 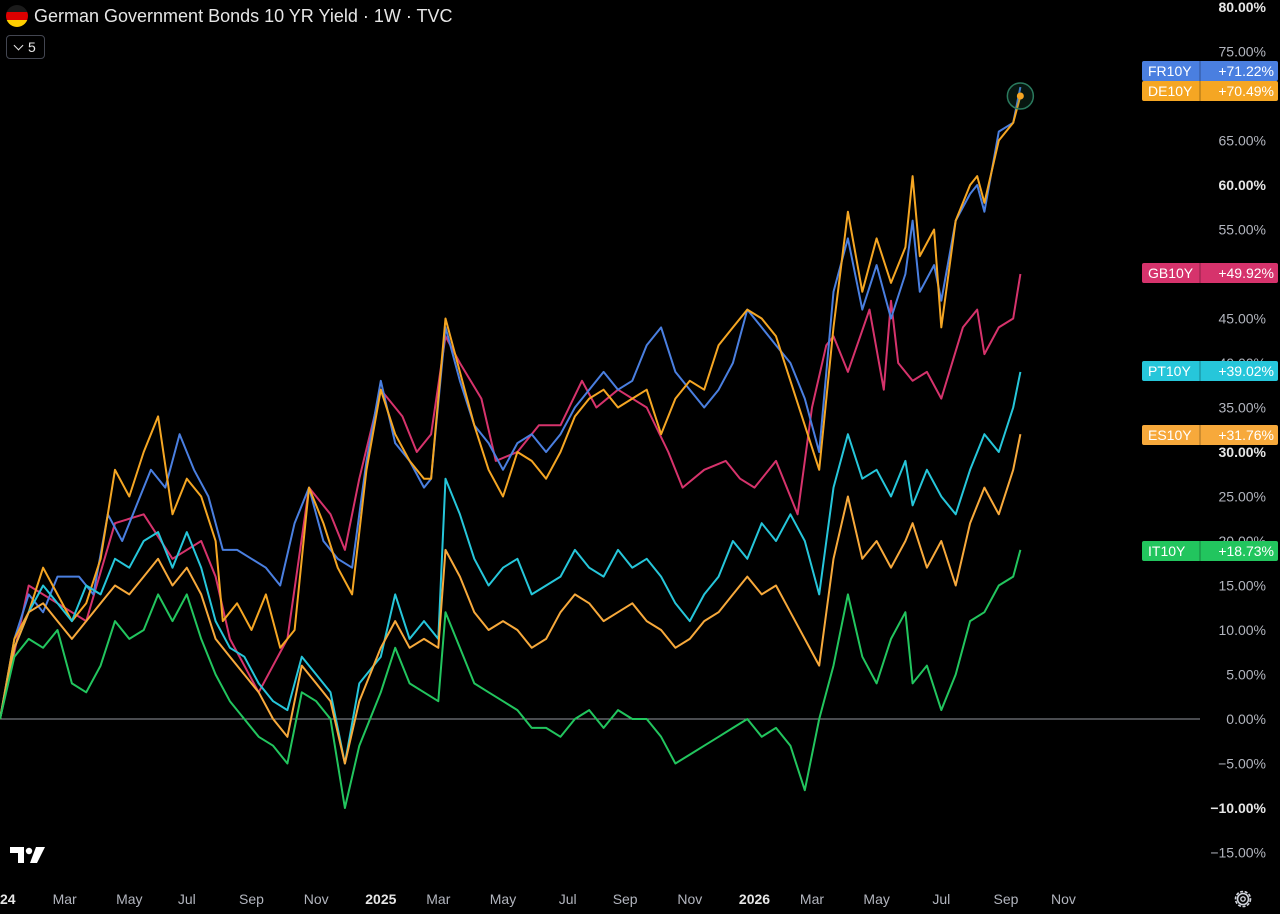 What do you see at coordinates (1243, 452) in the screenshot?
I see `y-tick-label: 30.00%` at bounding box center [1243, 452].